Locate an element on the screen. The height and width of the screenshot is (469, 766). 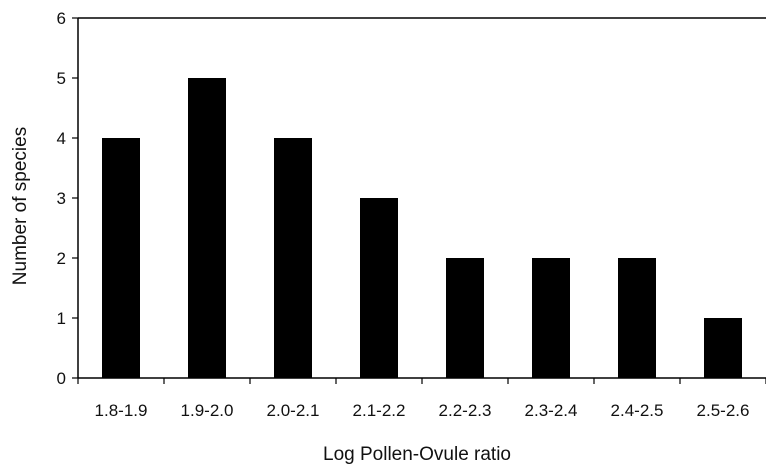
y-tick-label: 2 is located at coordinates (61, 258).